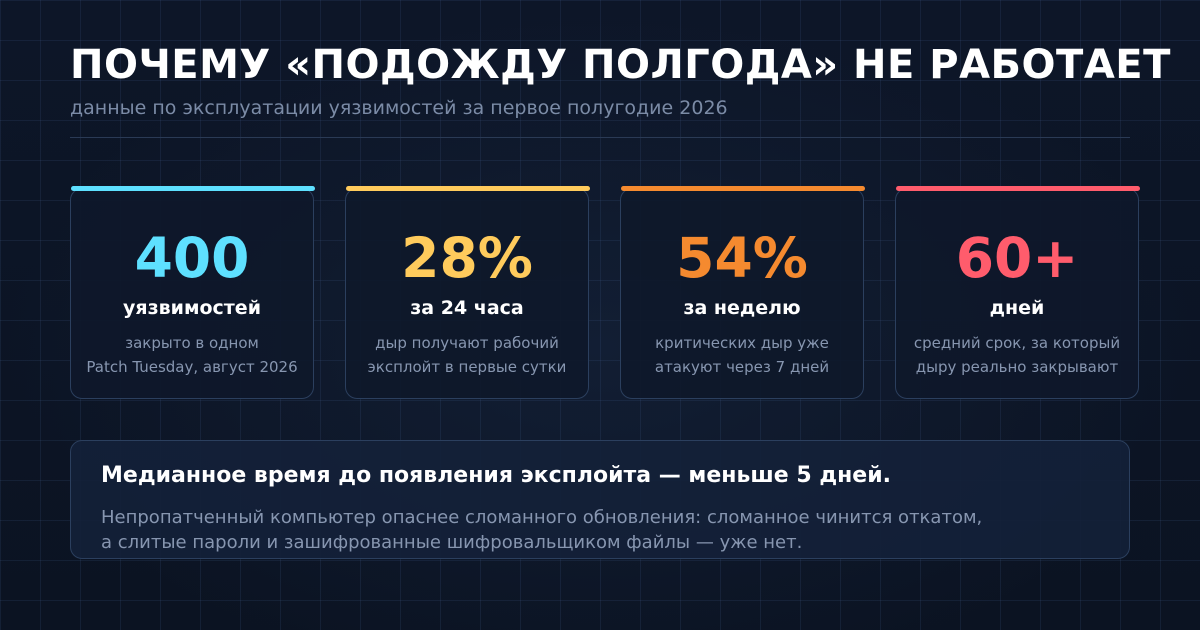 The height and width of the screenshot is (630, 1200). What do you see at coordinates (467, 308) in the screenshot?
I see `stat-label: за 24 часа` at bounding box center [467, 308].